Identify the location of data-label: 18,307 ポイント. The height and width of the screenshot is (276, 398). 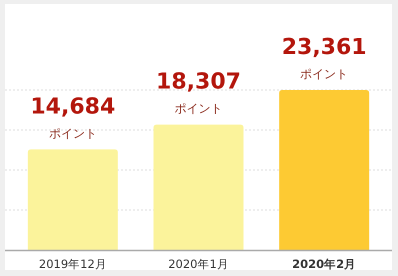
(198, 93).